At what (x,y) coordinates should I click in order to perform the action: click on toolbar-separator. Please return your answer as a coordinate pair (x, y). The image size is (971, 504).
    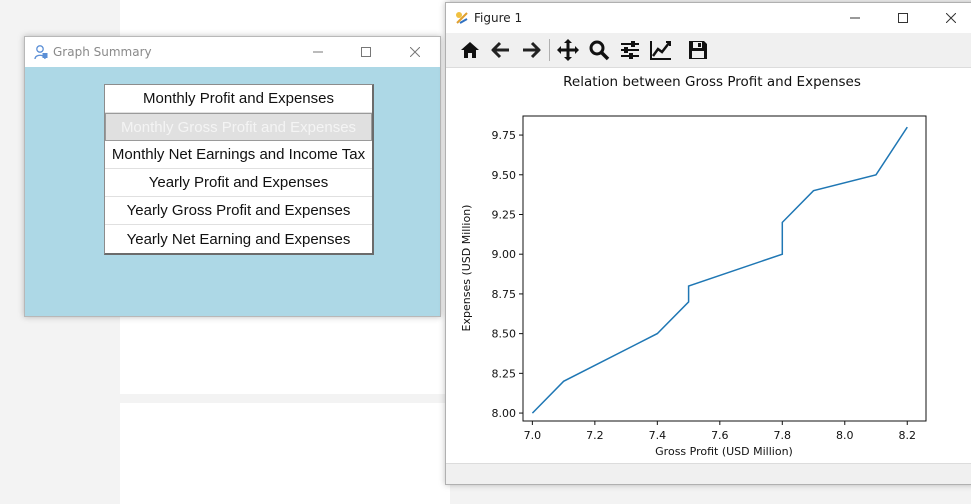
    Looking at the image, I should click on (549, 50).